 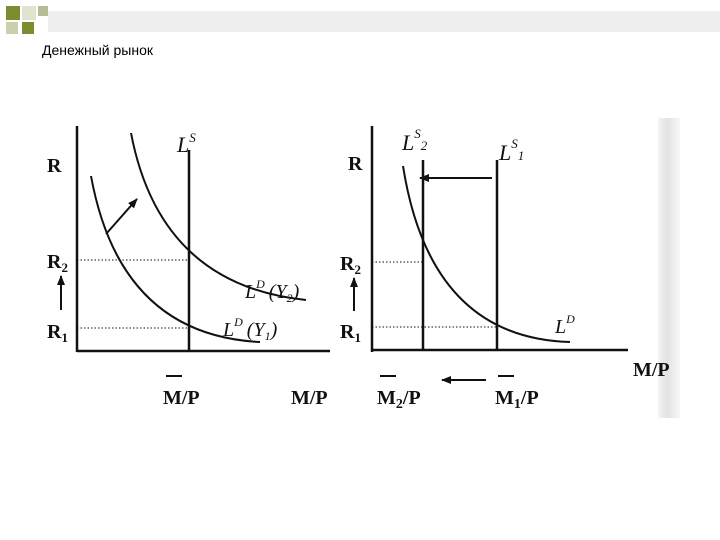 I want to click on right-y-axis-label: R, so click(x=355, y=164).